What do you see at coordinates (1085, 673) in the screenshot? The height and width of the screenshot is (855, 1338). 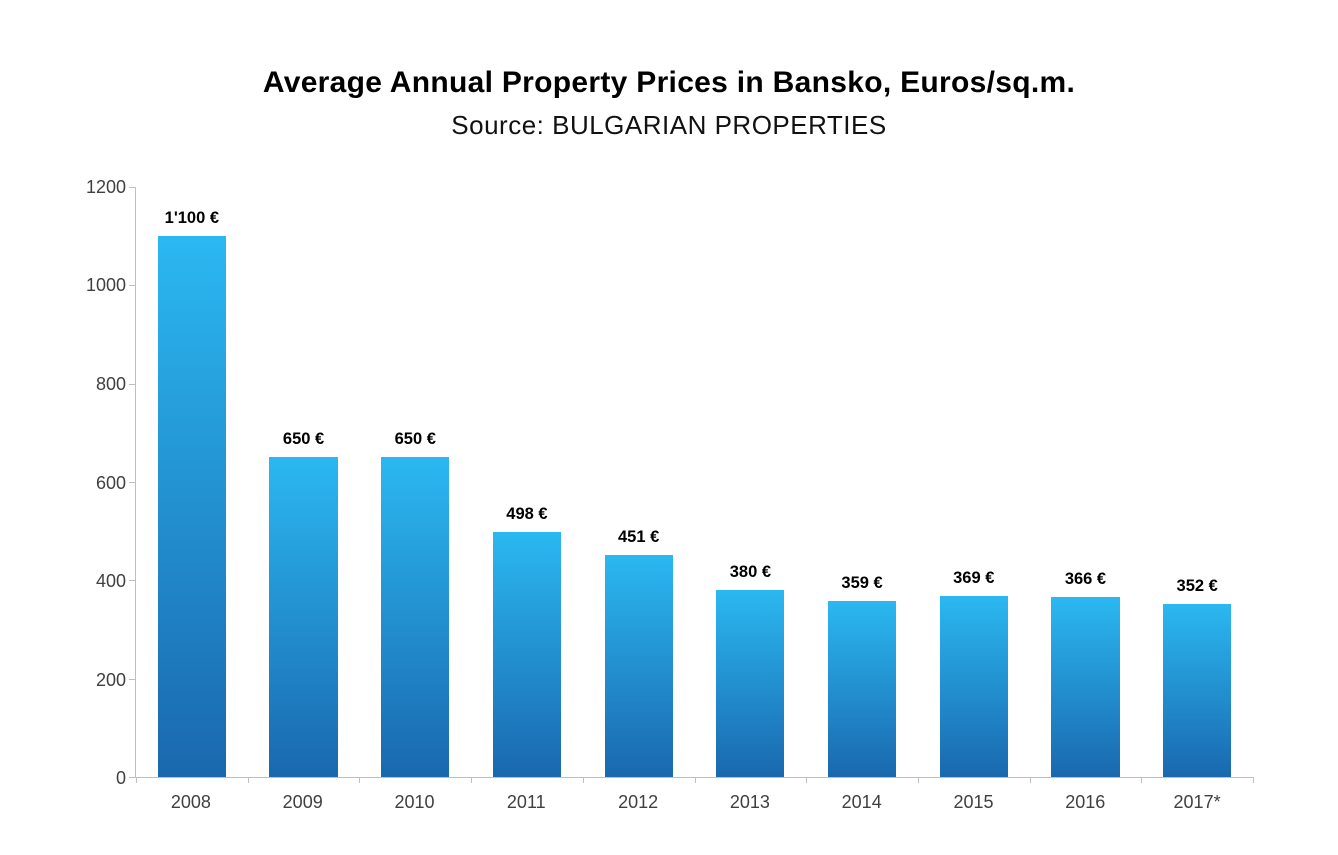 I see `bar-2016: 366 €` at bounding box center [1085, 673].